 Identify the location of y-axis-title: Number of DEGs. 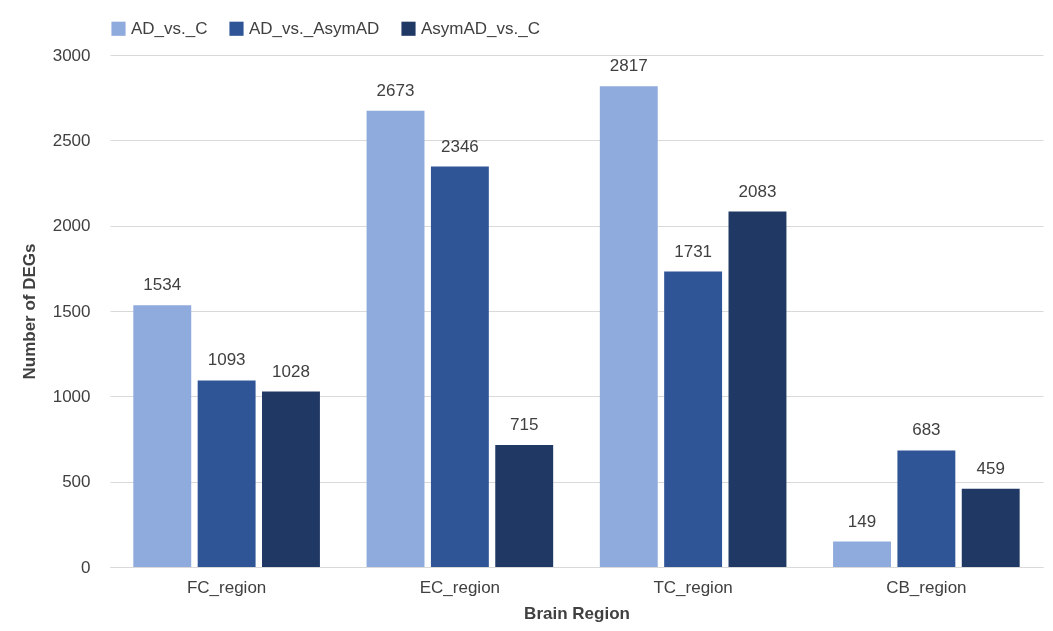
(29, 311).